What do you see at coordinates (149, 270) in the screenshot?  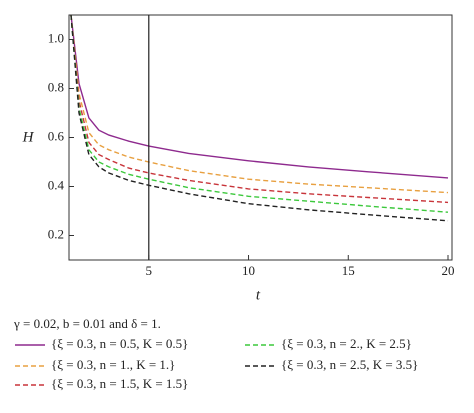 I see `x-tick-label: 5` at bounding box center [149, 270].